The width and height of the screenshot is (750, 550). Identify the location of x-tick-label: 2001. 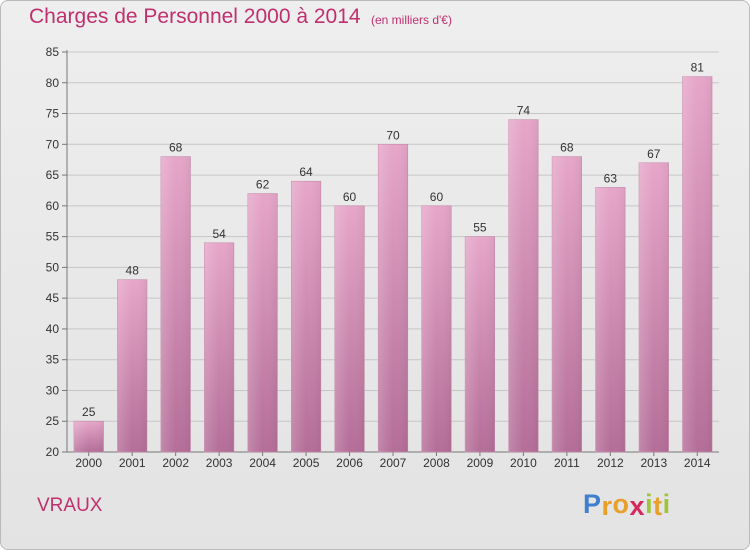
(132, 463).